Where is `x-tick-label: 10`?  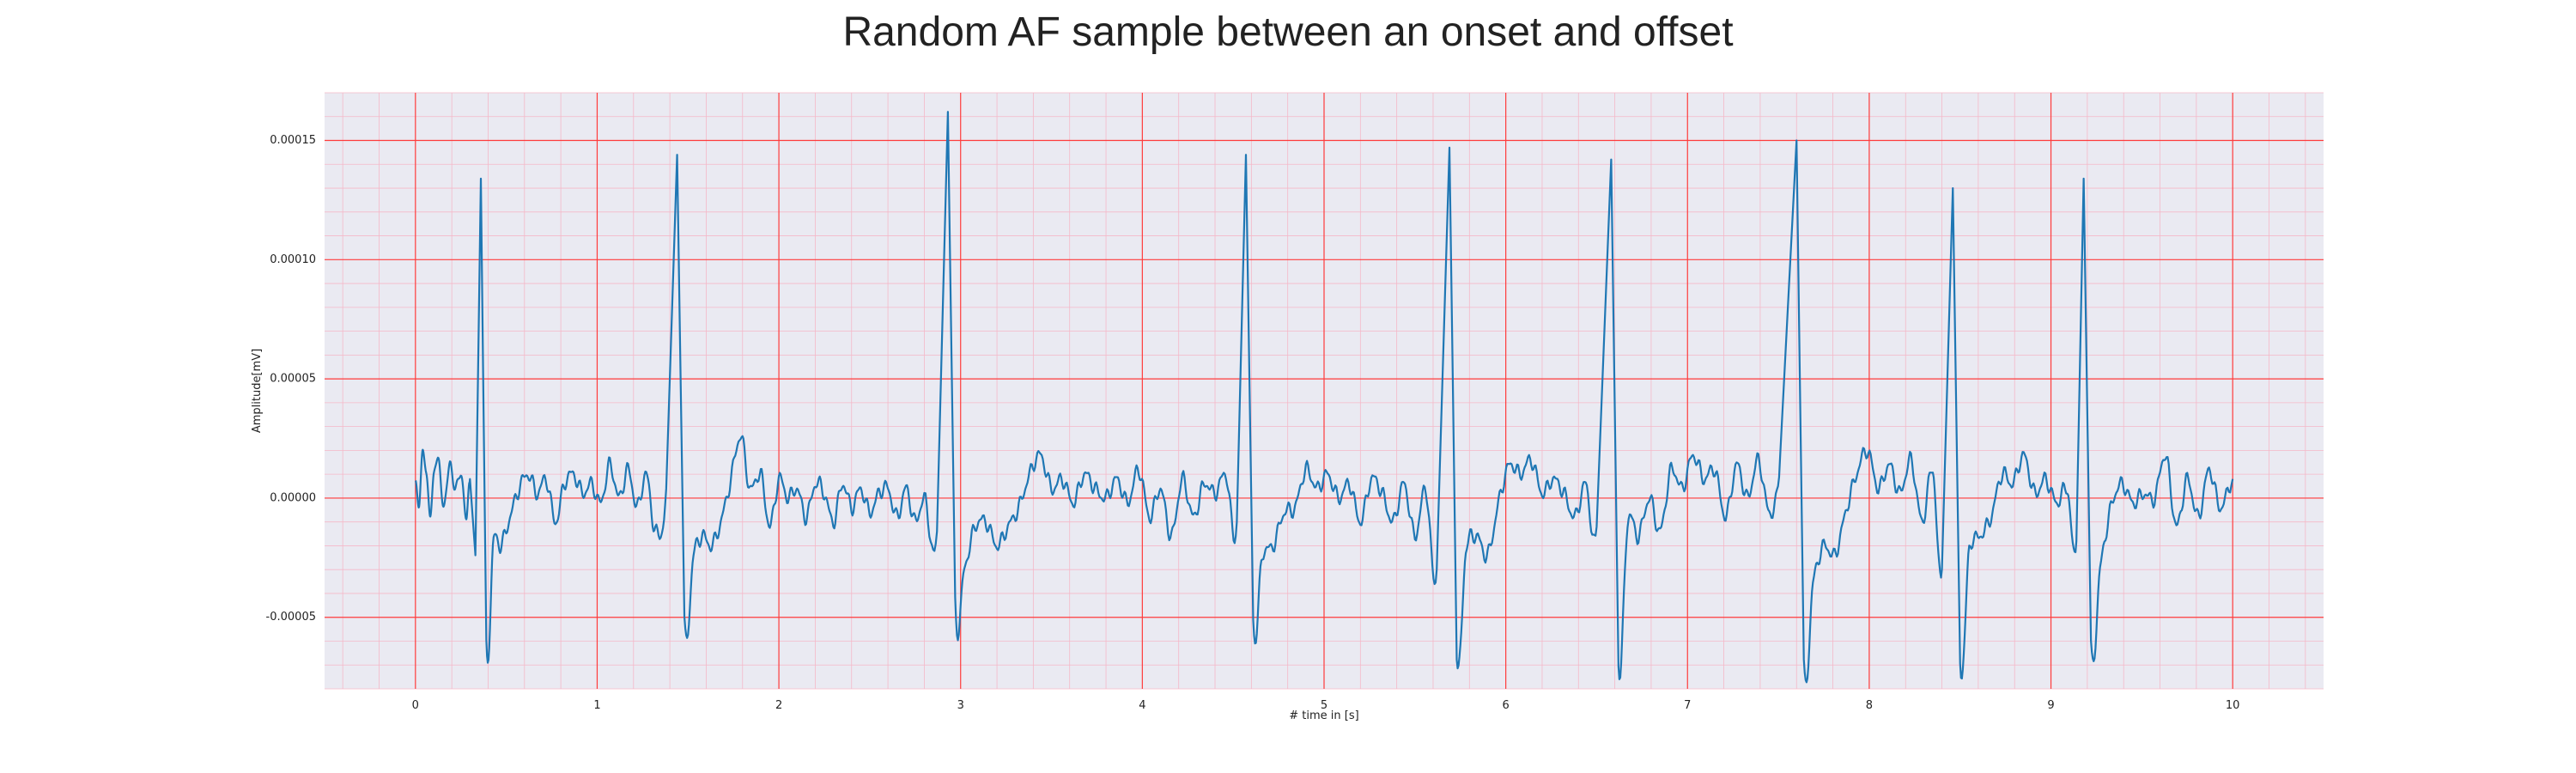
x-tick-label: 10 is located at coordinates (2233, 705).